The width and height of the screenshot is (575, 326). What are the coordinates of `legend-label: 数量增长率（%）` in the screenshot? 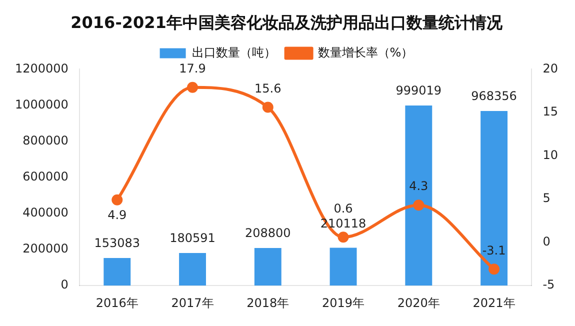 It's located at (366, 52).